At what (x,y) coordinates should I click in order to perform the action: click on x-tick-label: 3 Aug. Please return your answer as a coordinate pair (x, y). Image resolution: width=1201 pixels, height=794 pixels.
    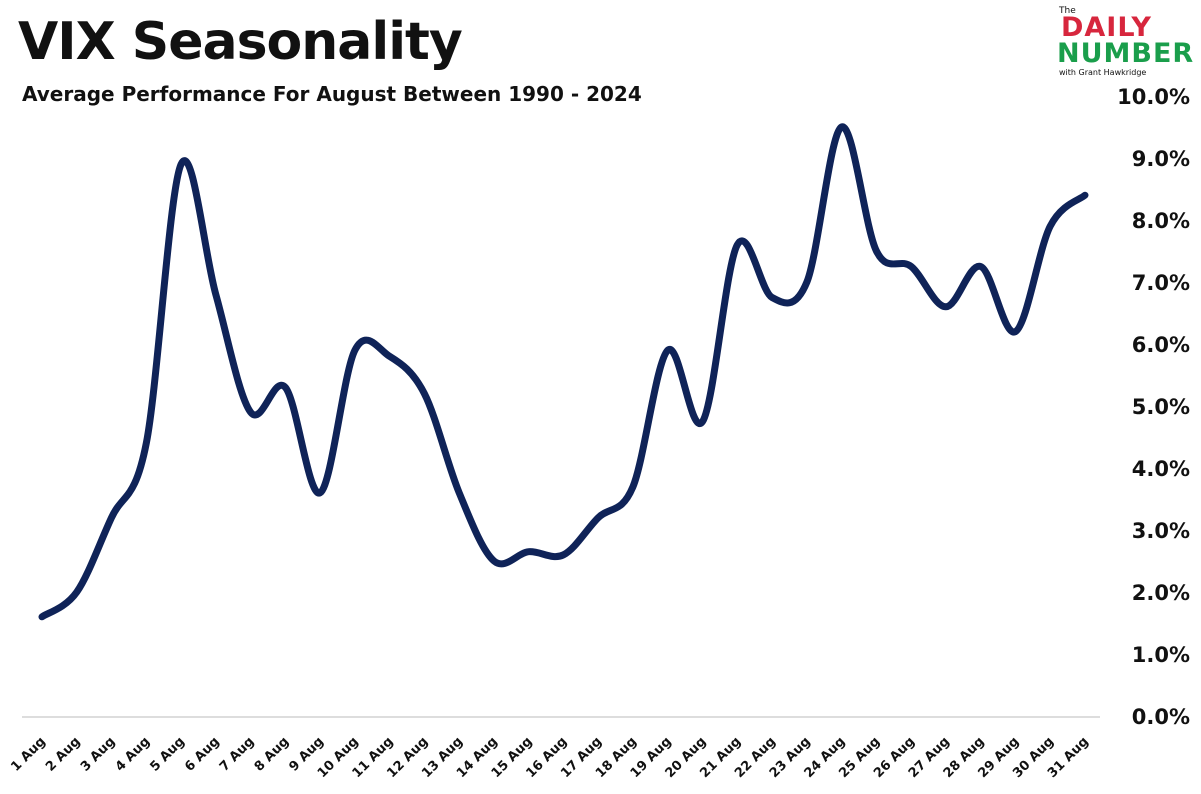
    Looking at the image, I should click on (98, 754).